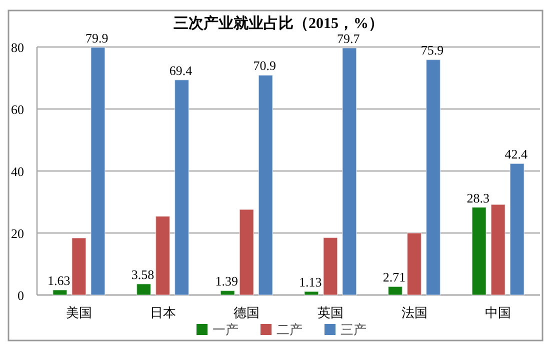 The width and height of the screenshot is (550, 353). Describe the element at coordinates (279, 23) in the screenshot. I see `chart-title: 三次产业就业占比（2015，%）` at that location.